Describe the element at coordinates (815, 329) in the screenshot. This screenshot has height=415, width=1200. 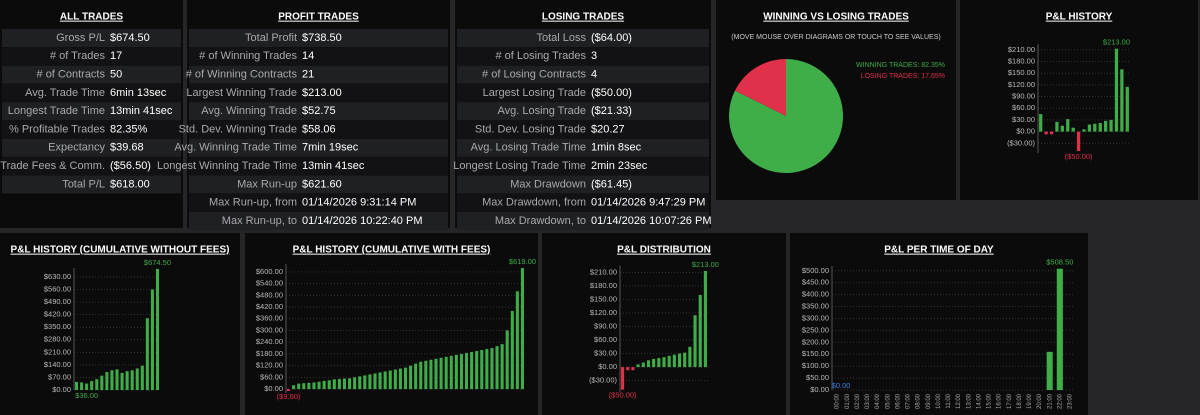
I see `y-tick-label: $250.00` at that location.